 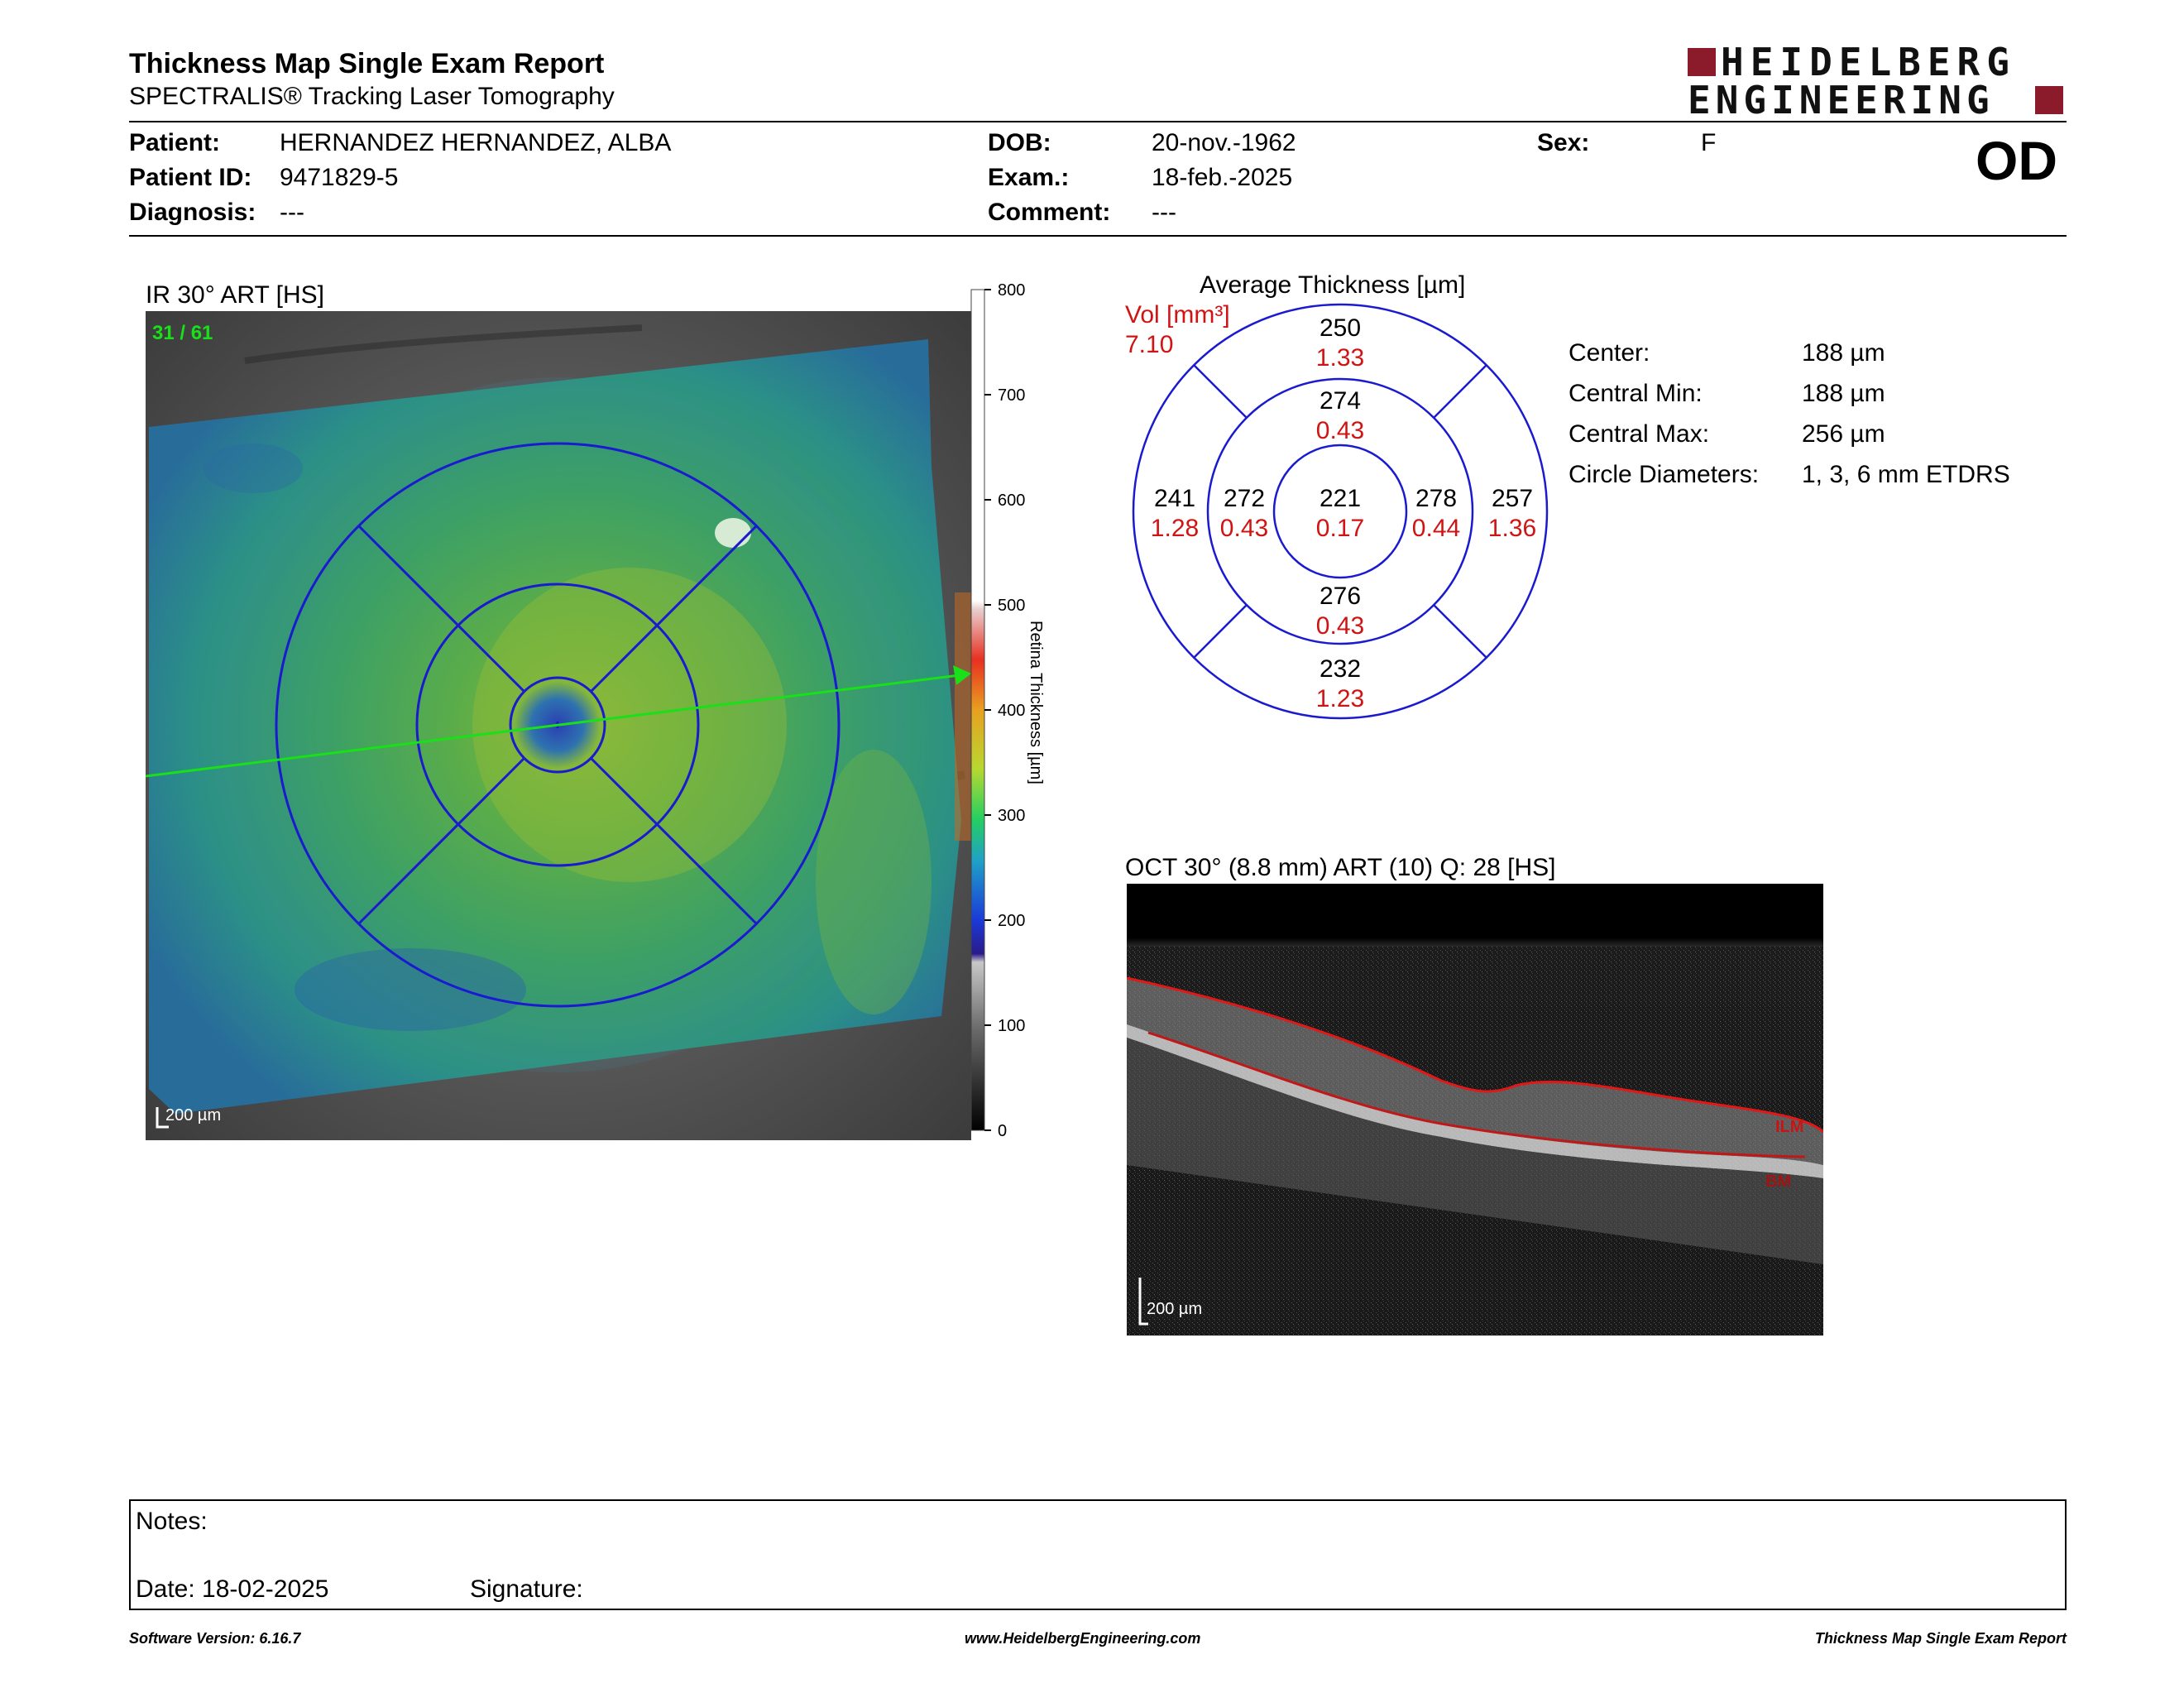 I want to click on sector-thickness-outer-top: 250, so click(x=1340, y=328).